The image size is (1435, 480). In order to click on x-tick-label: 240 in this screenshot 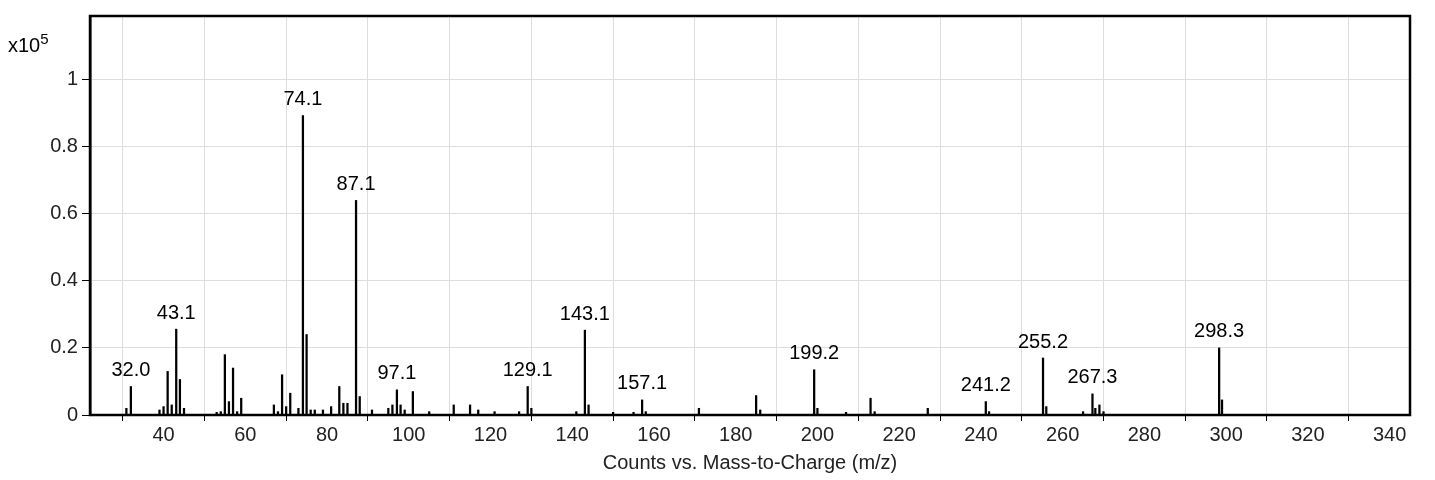, I will do `click(981, 433)`.